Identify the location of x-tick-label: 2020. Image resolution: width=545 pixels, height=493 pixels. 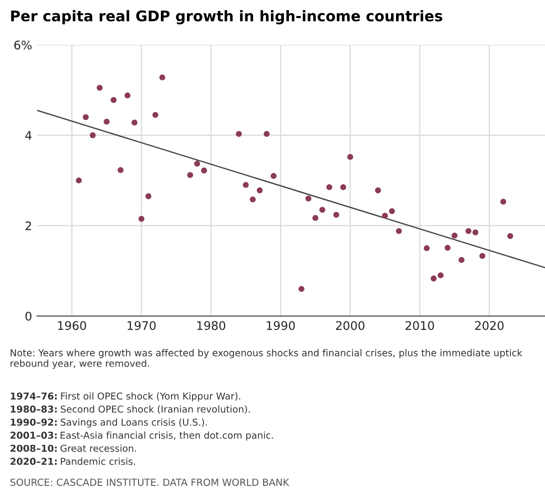
(489, 325).